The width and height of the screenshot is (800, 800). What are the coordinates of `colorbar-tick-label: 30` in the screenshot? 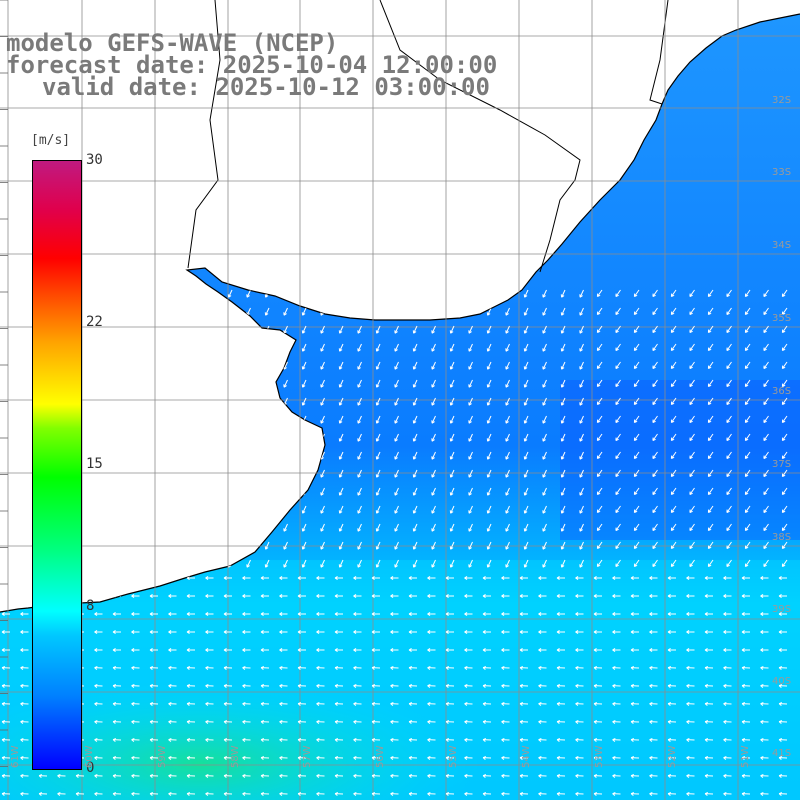 It's located at (94, 160).